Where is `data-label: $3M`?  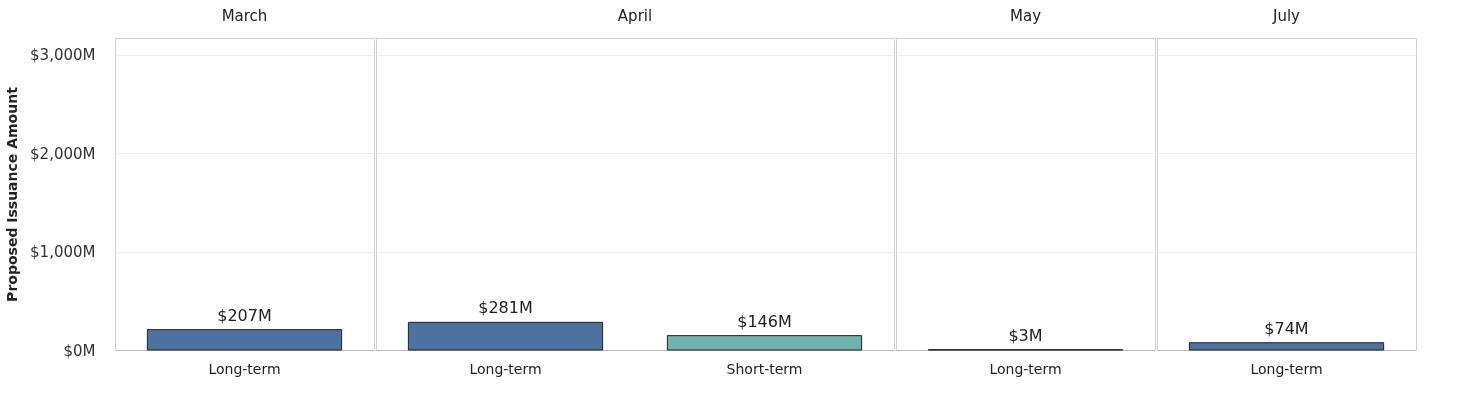 data-label: $3M is located at coordinates (1025, 335).